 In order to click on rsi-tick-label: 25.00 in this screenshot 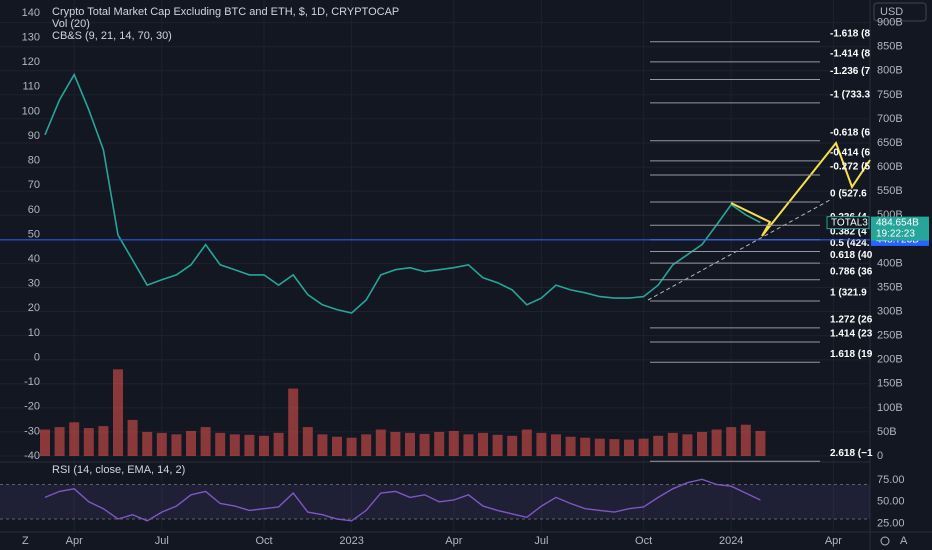, I will do `click(891, 523)`.